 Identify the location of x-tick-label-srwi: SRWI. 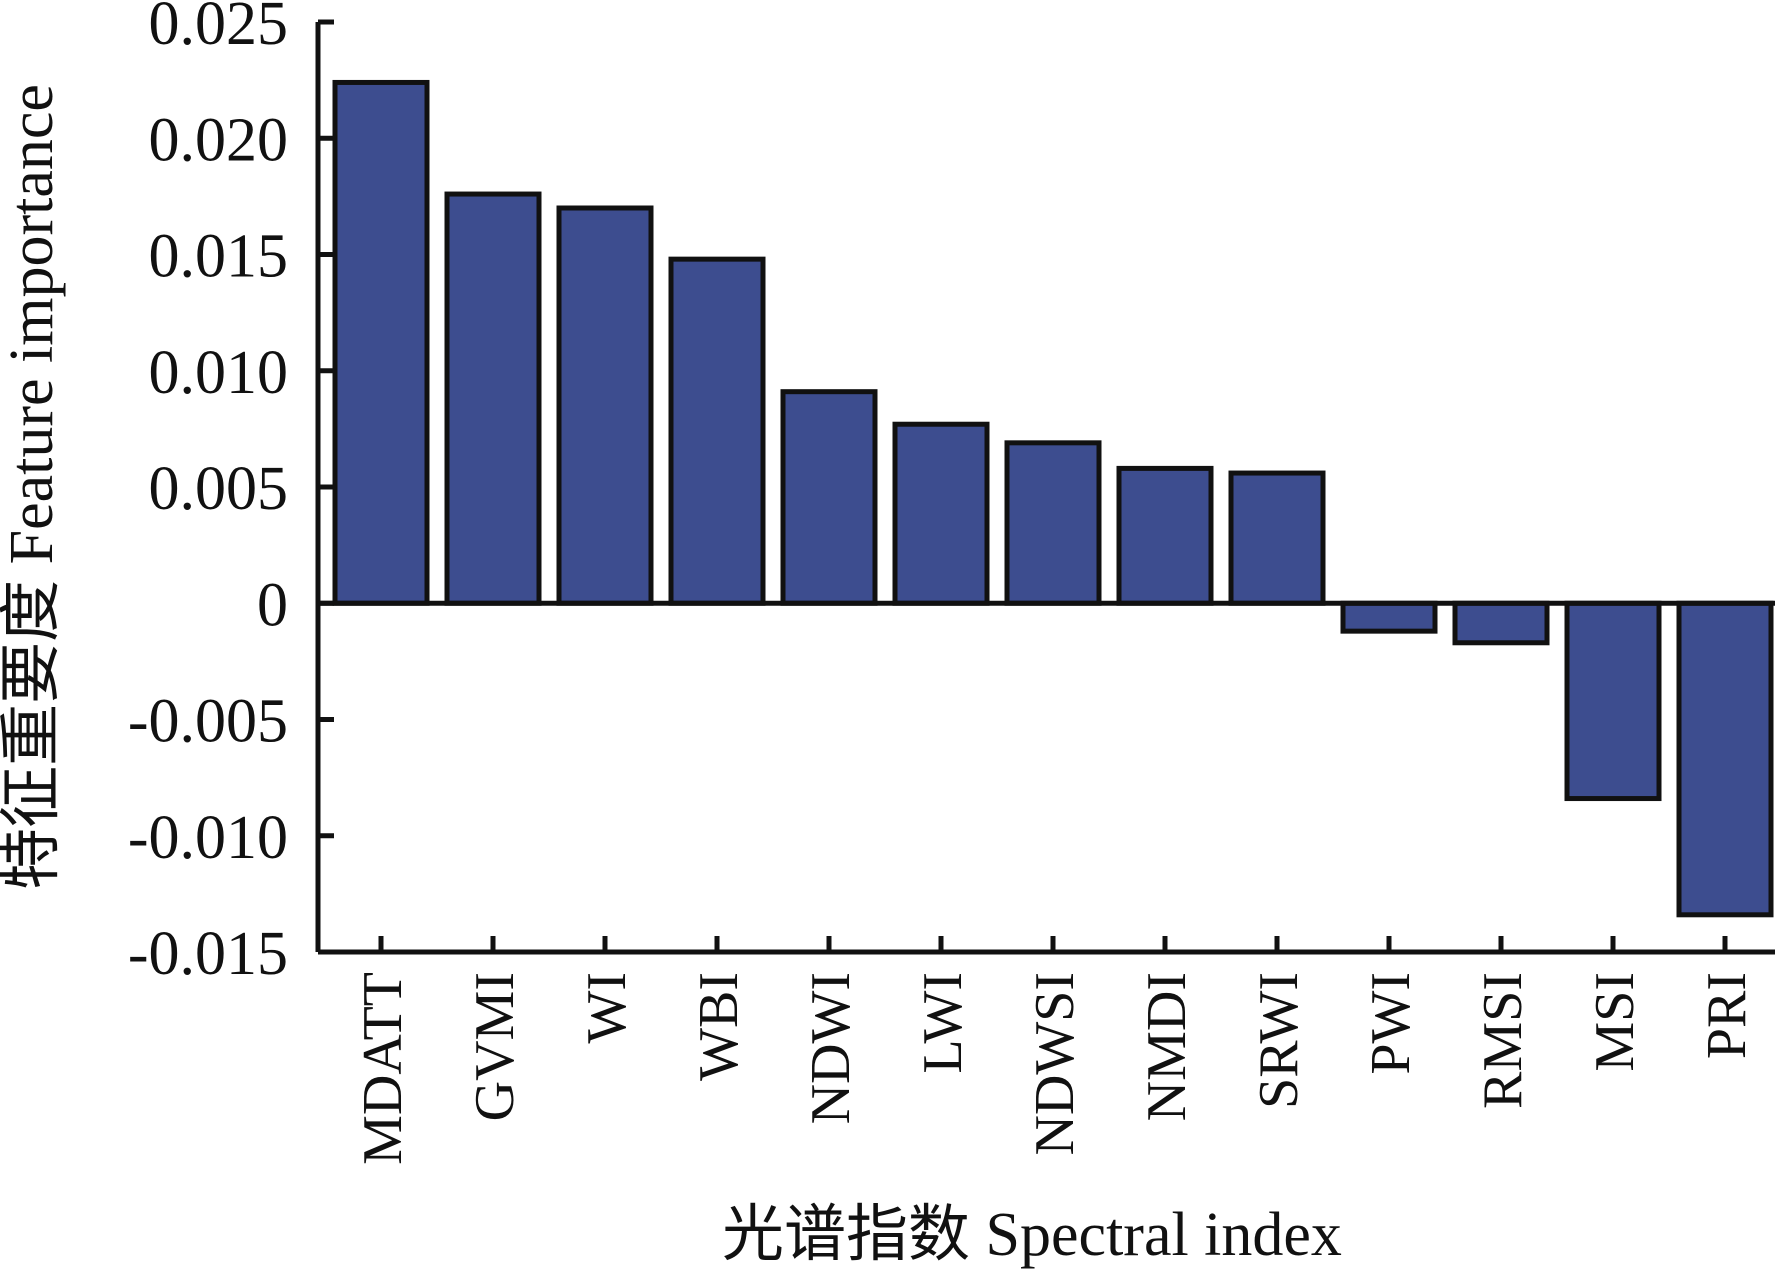
(1279, 1040).